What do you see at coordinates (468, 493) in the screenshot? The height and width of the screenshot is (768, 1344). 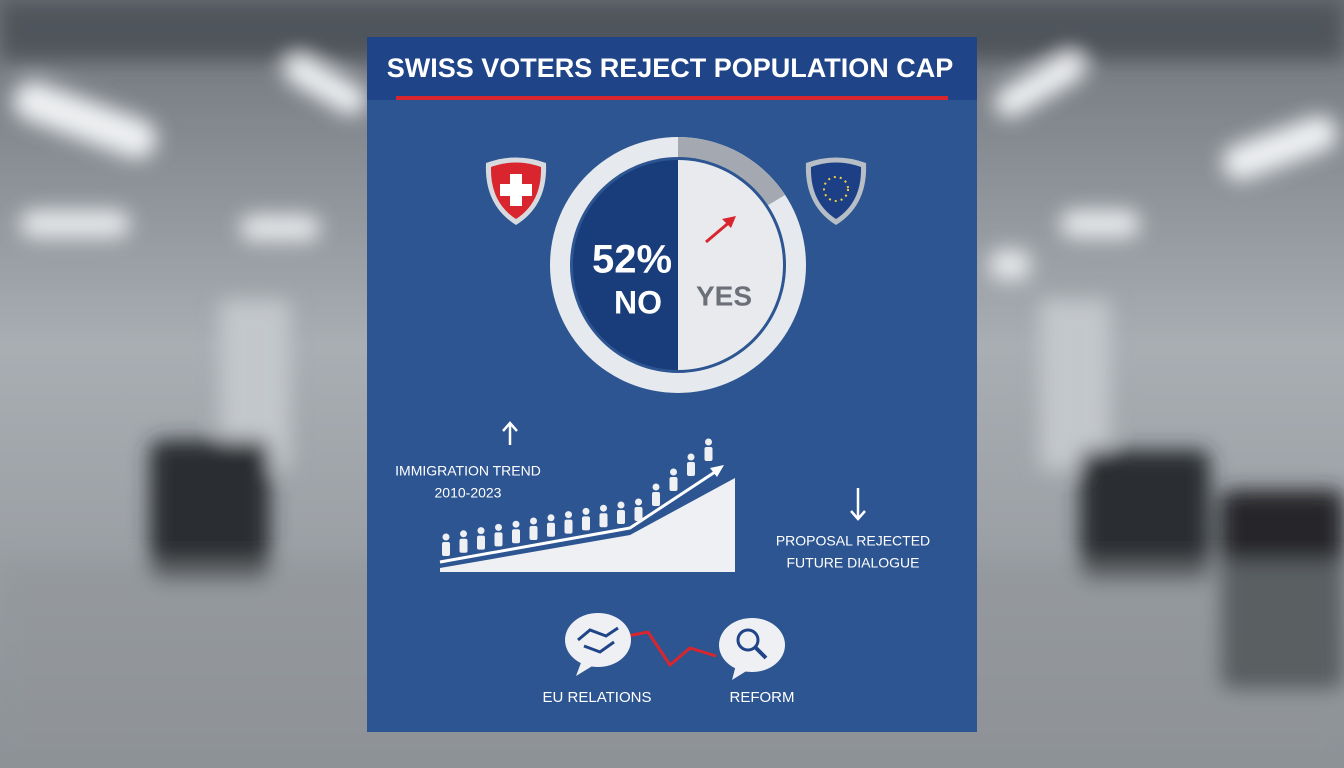 I see `trend-period: 2010-2023` at bounding box center [468, 493].